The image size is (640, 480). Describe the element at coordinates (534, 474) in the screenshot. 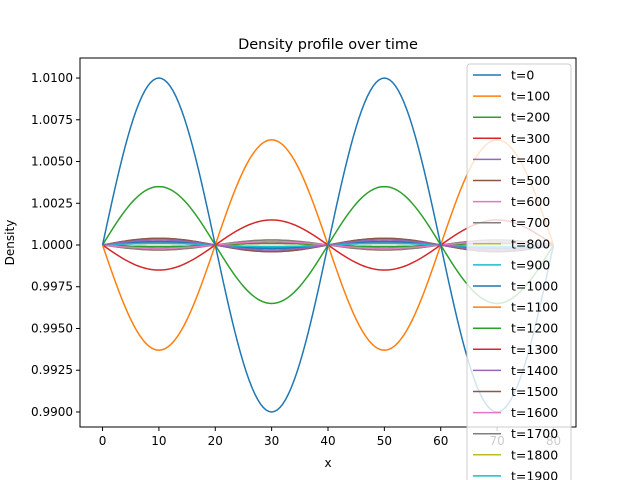

I see `legend-entry: t=1900` at that location.